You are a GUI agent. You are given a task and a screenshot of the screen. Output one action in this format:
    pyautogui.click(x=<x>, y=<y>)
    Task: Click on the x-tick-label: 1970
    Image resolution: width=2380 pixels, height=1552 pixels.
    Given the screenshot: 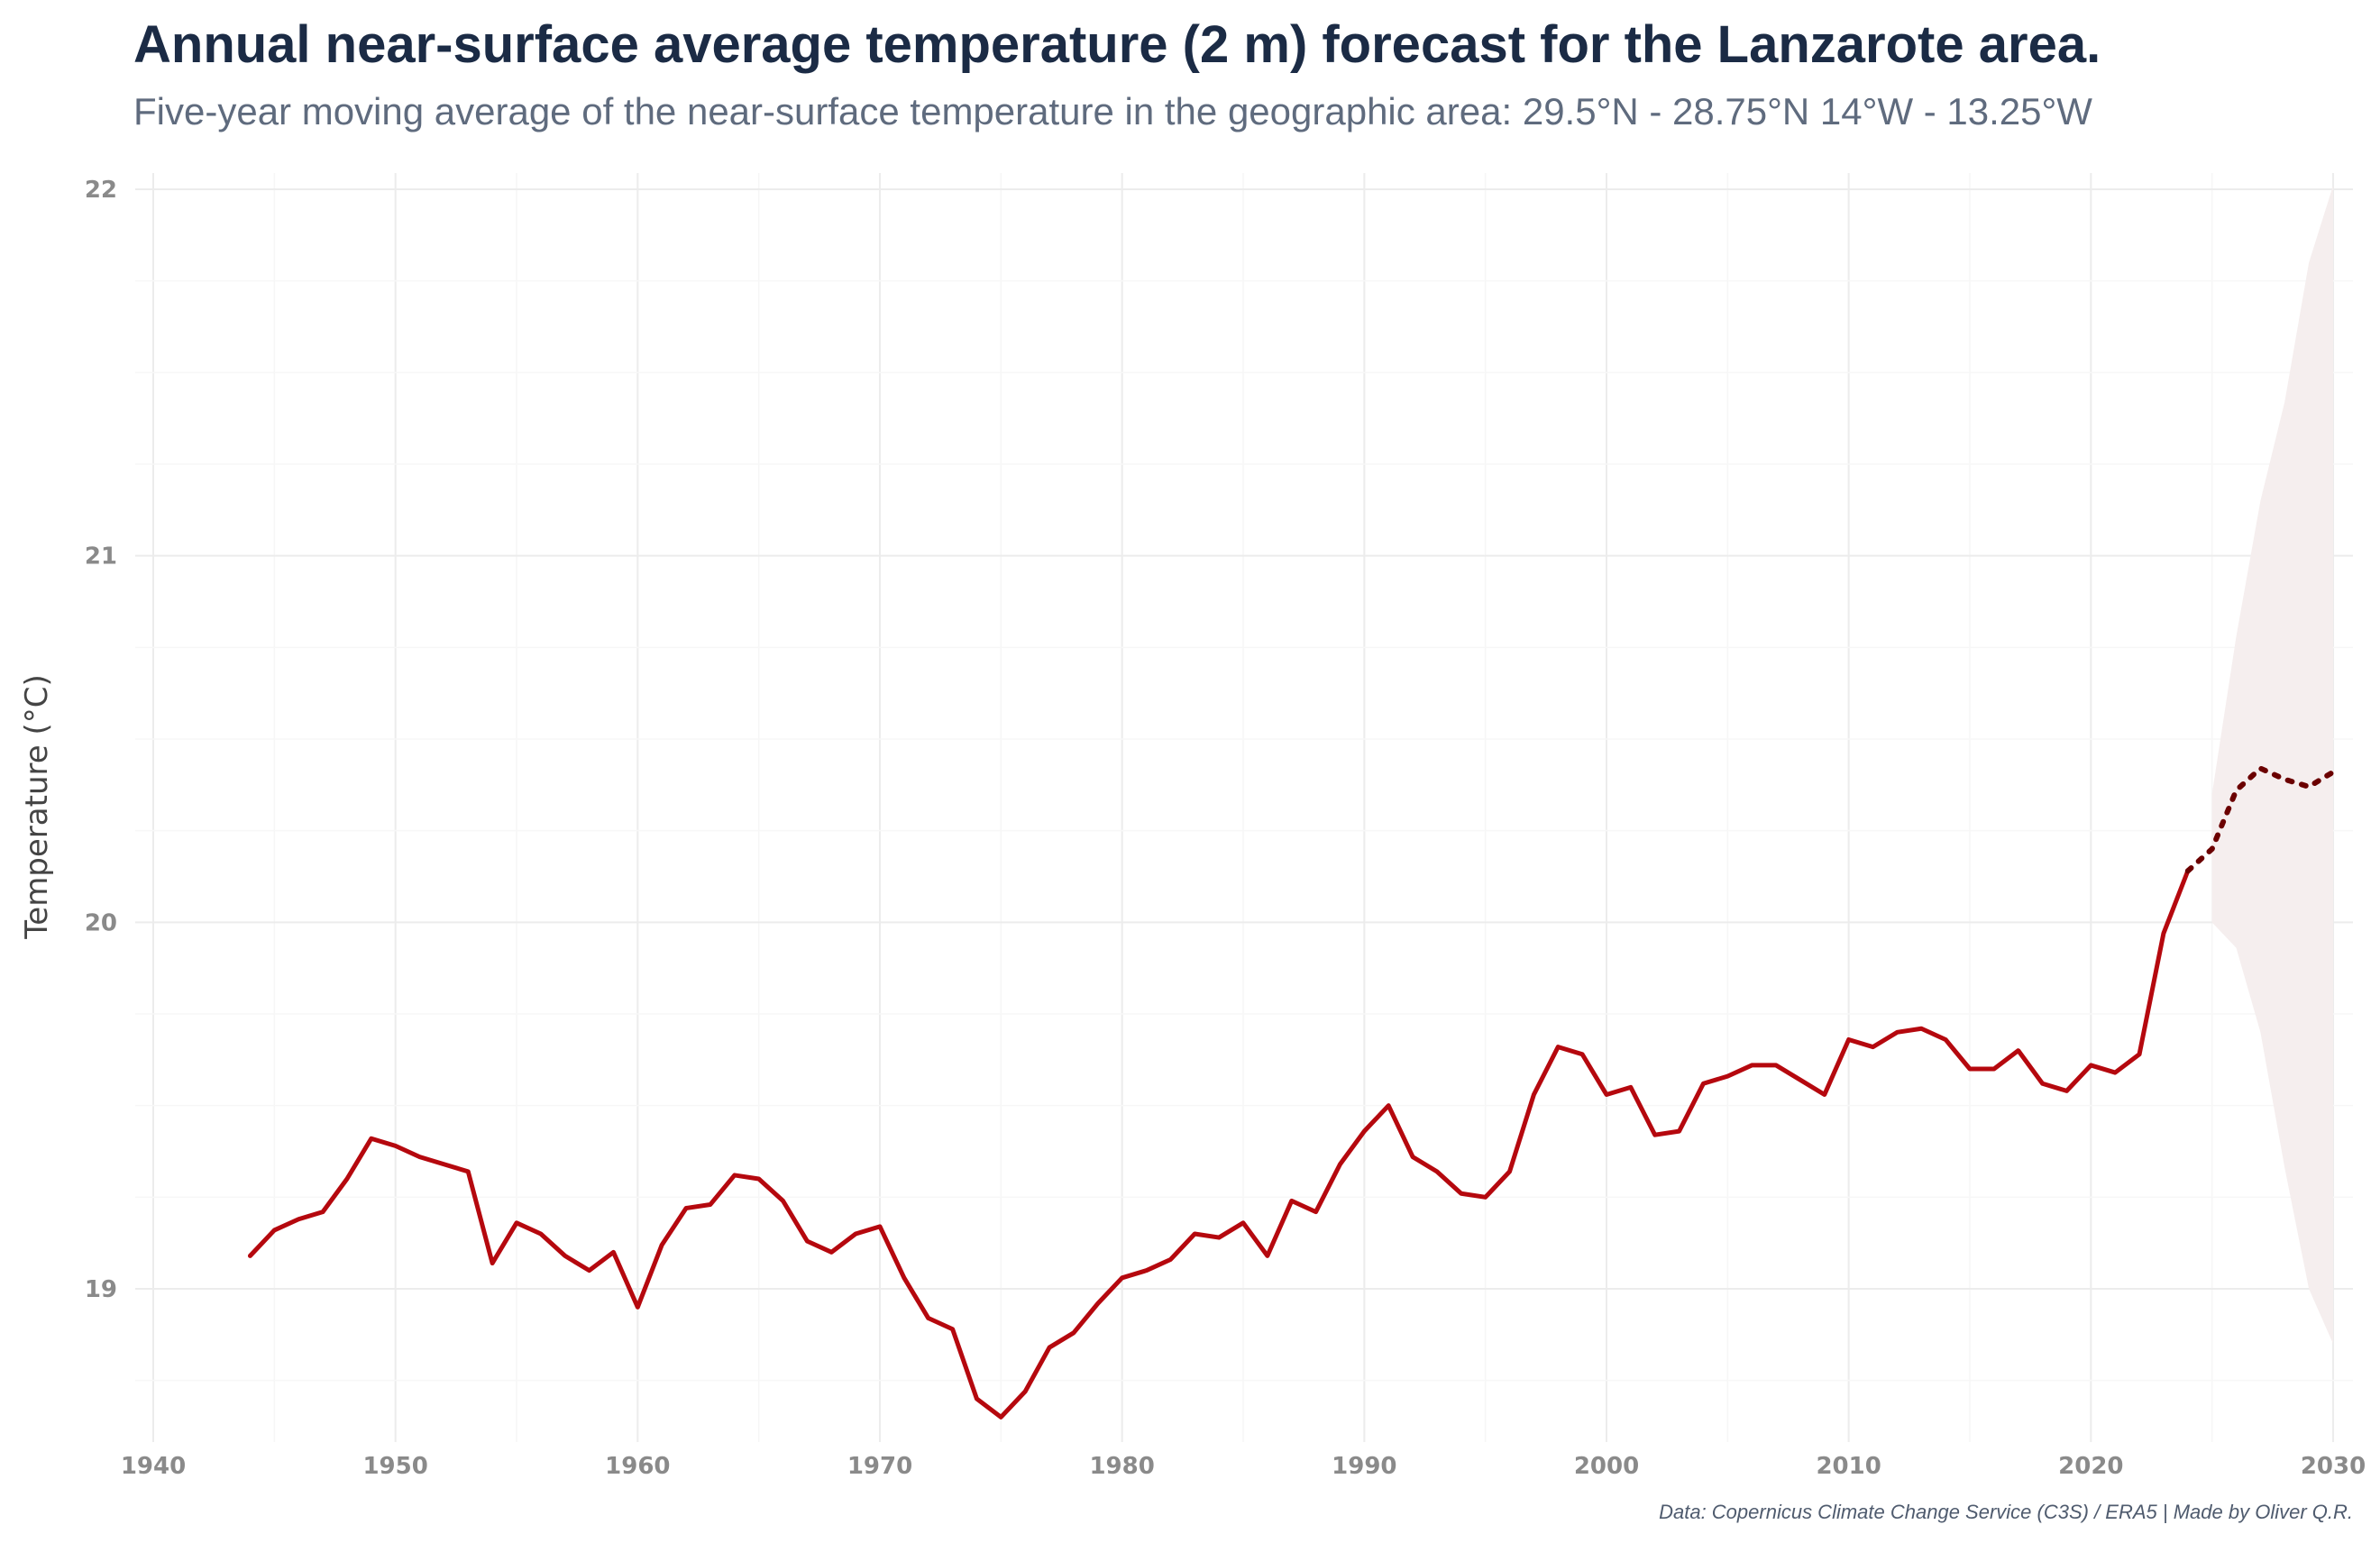 What is the action you would take?
    pyautogui.click(x=879, y=1467)
    